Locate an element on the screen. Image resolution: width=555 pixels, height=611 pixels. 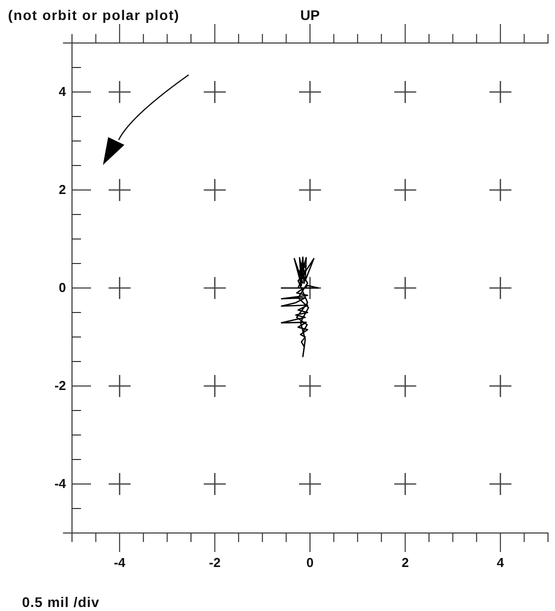
text: 0.5 mil /div is located at coordinates (61, 602).